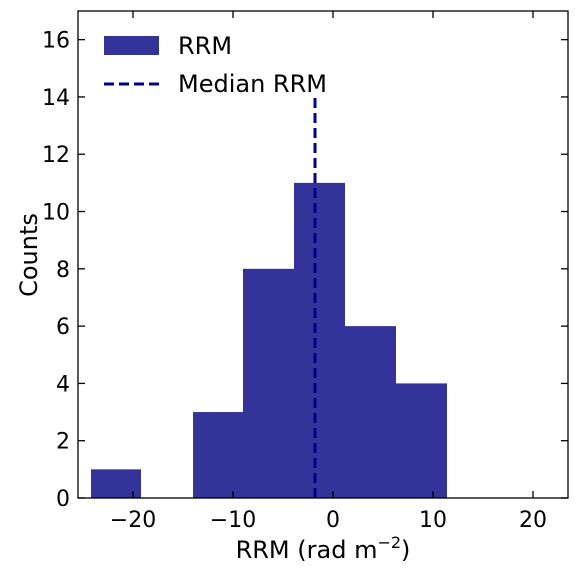 The image size is (581, 574). Describe the element at coordinates (405, 550) in the screenshot. I see `x-axis-label-close: )` at that location.